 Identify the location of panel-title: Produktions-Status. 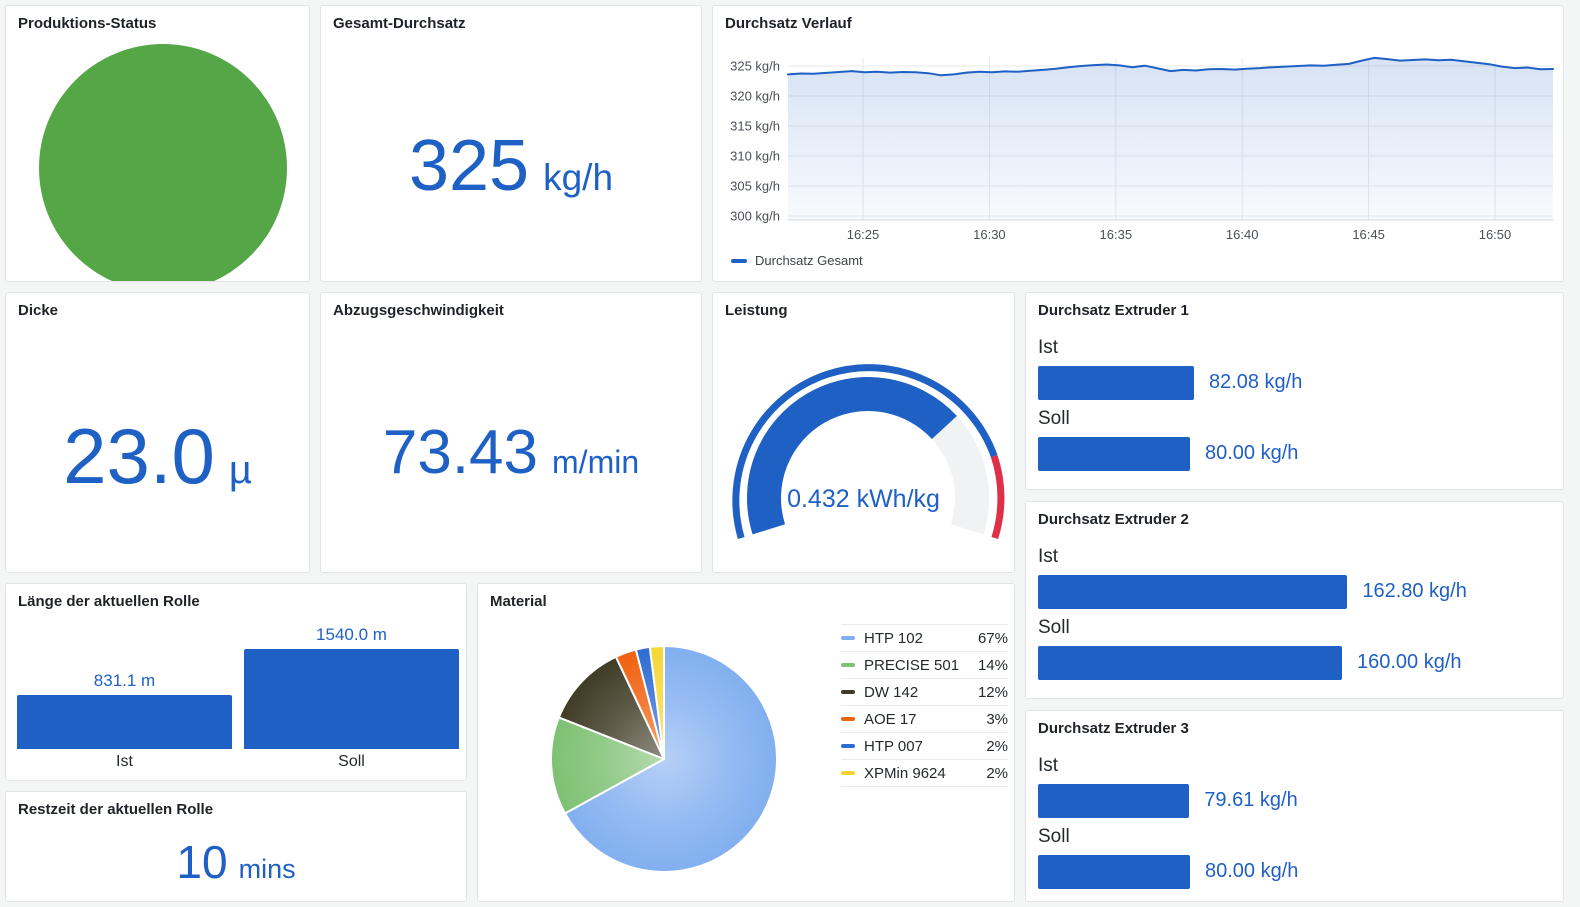
(87, 23).